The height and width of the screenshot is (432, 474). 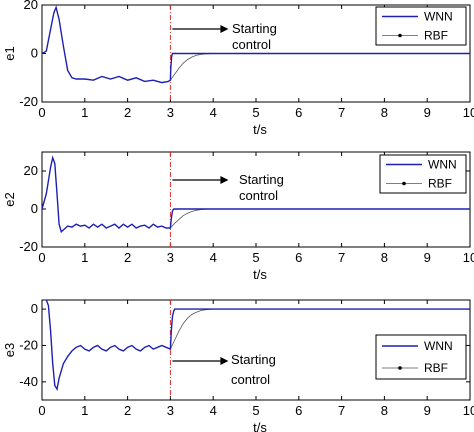 I want to click on y-axis-title: e3, so click(x=9, y=350).